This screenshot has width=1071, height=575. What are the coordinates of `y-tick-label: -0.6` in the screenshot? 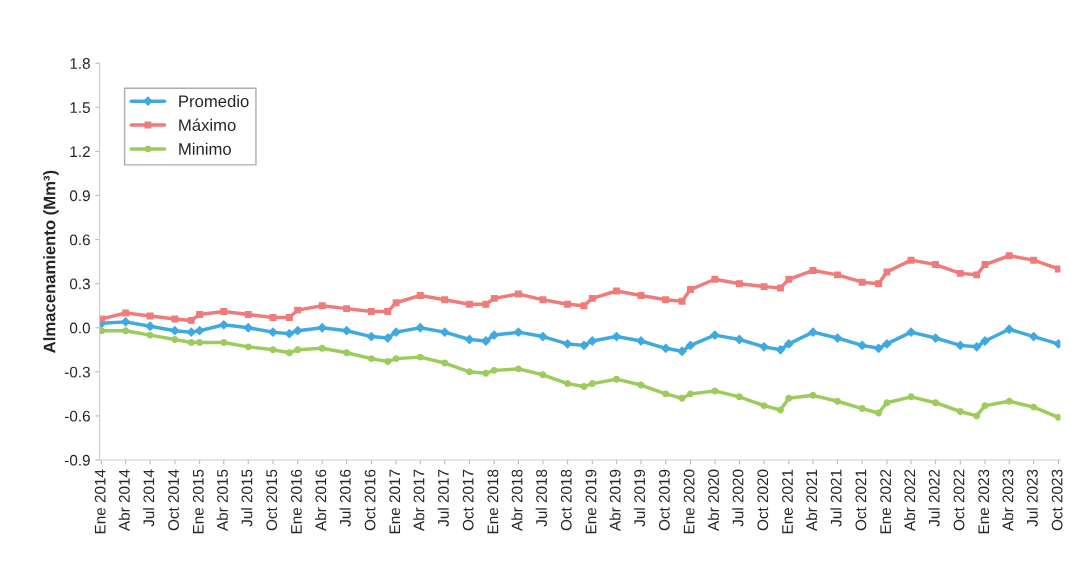 It's located at (77, 416).